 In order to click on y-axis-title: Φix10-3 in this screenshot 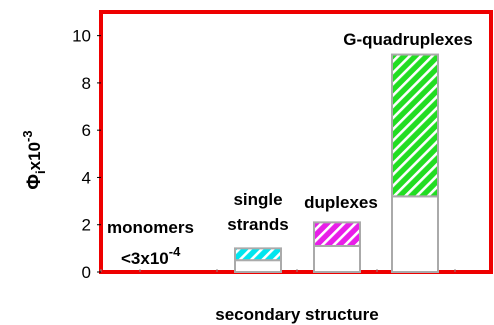, I will do `click(34, 159)`.